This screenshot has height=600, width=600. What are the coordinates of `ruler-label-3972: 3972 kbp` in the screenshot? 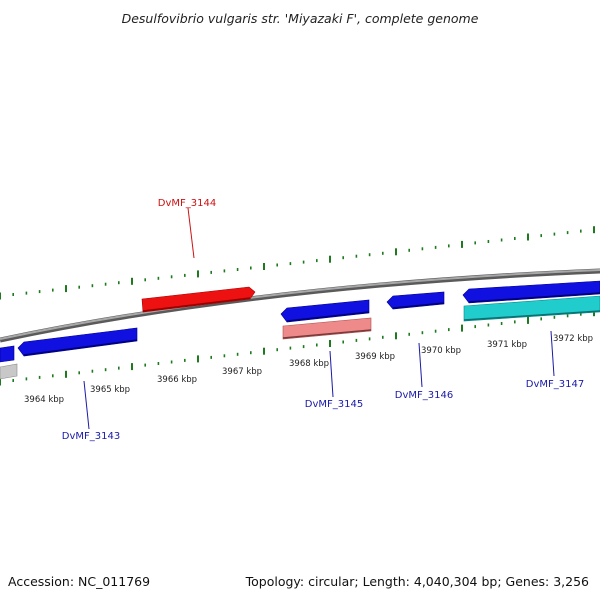 It's located at (573, 339).